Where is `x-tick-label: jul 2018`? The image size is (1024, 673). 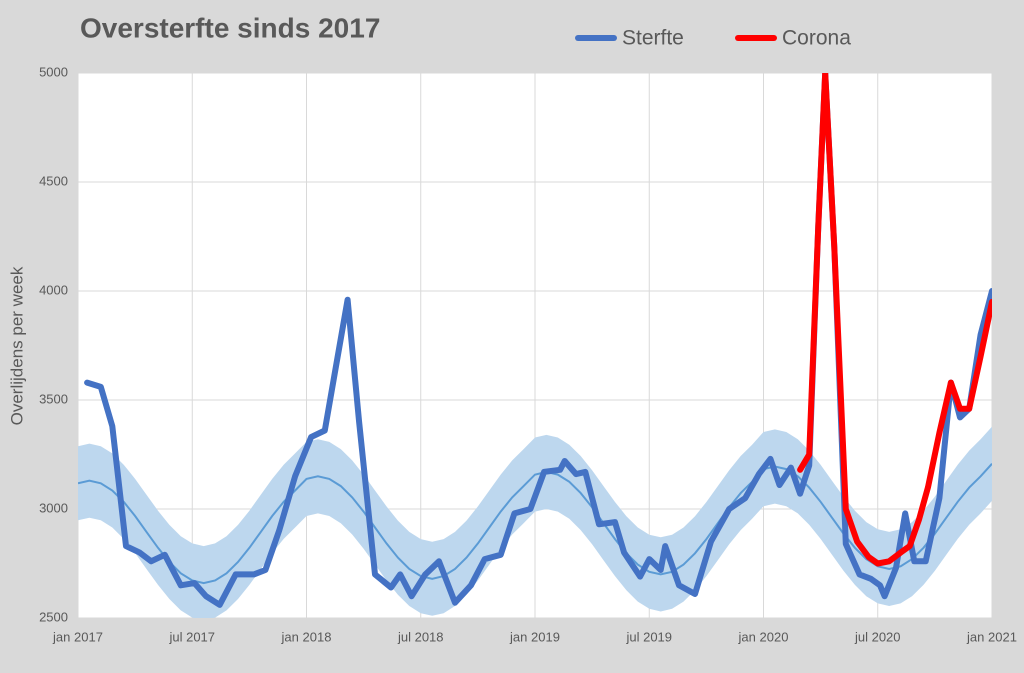
x-tick-label: jul 2018 is located at coordinates (420, 636).